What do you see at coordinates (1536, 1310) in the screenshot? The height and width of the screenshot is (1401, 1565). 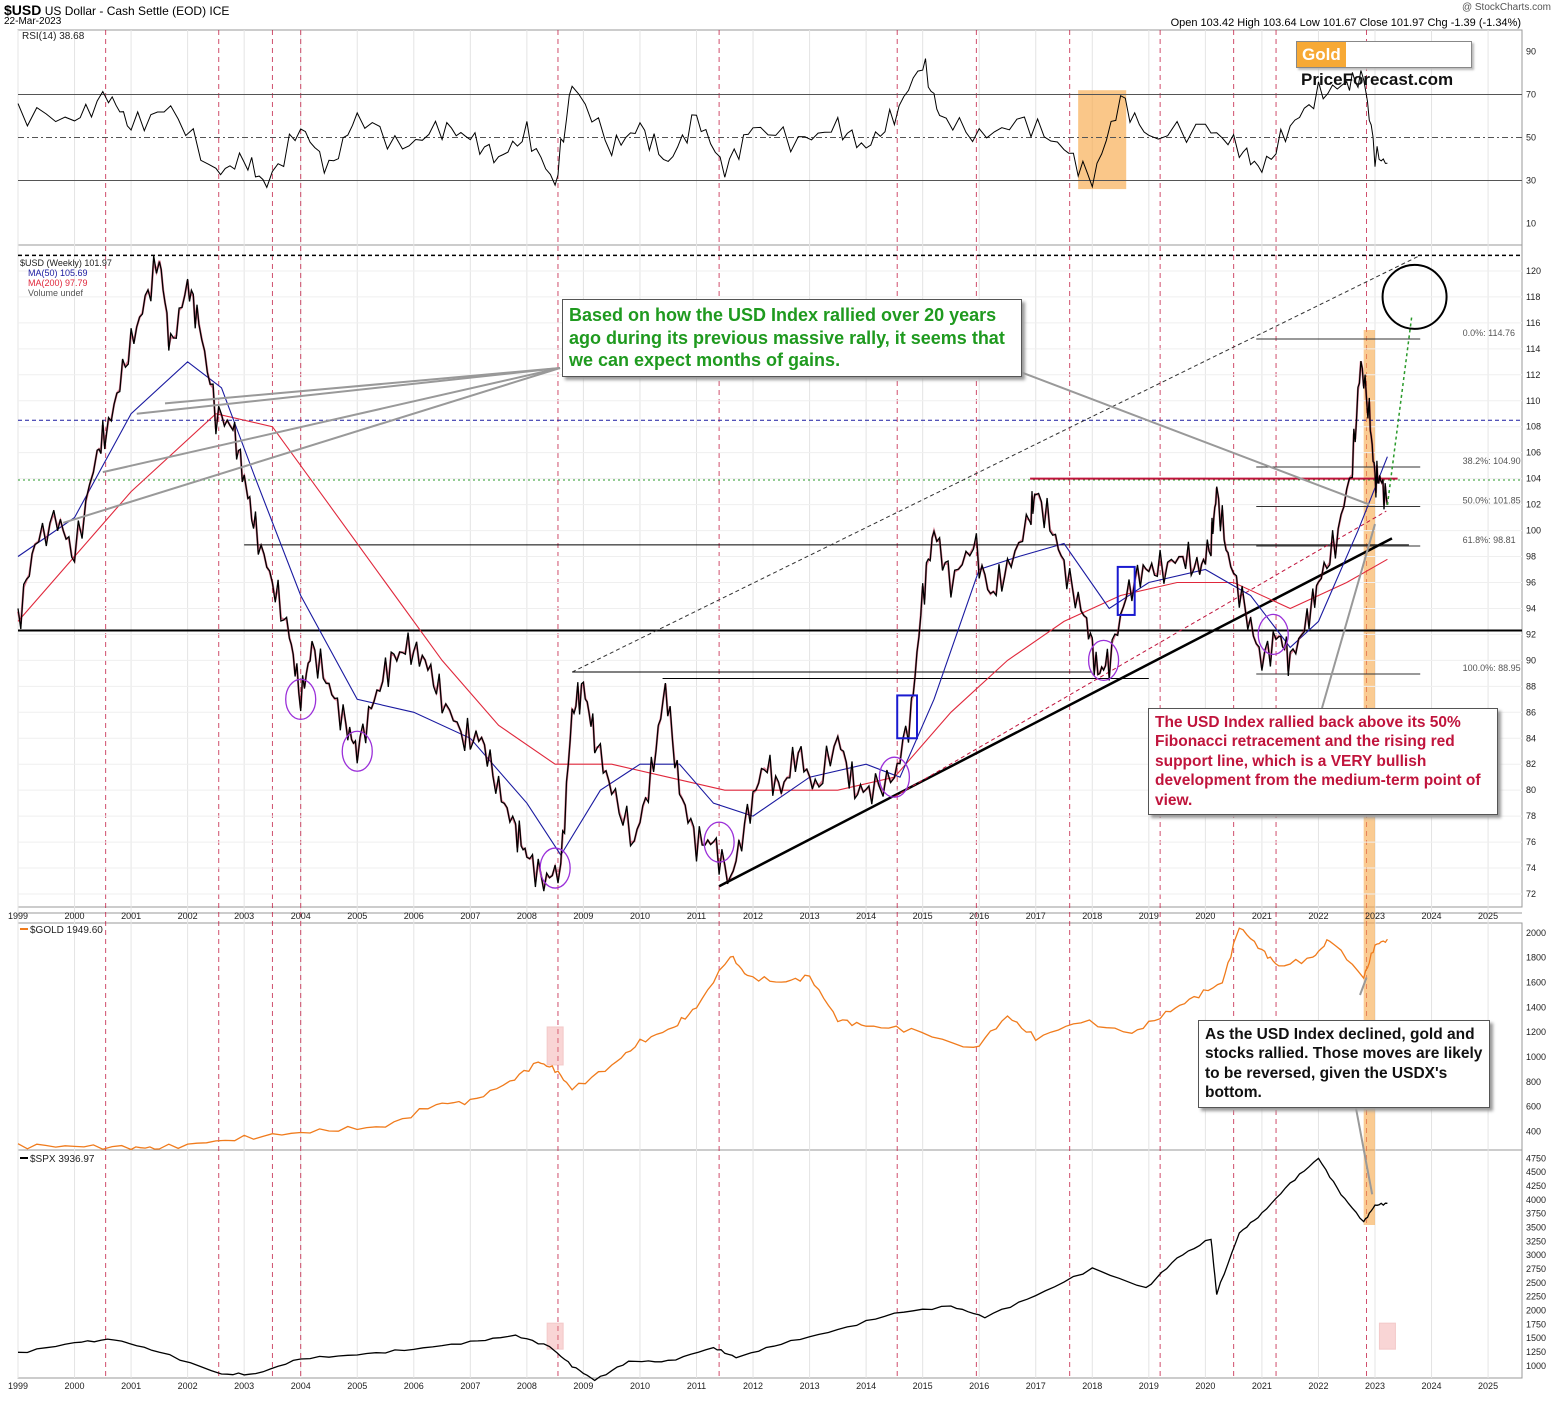 I see `spx-y-tick: 2000` at bounding box center [1536, 1310].